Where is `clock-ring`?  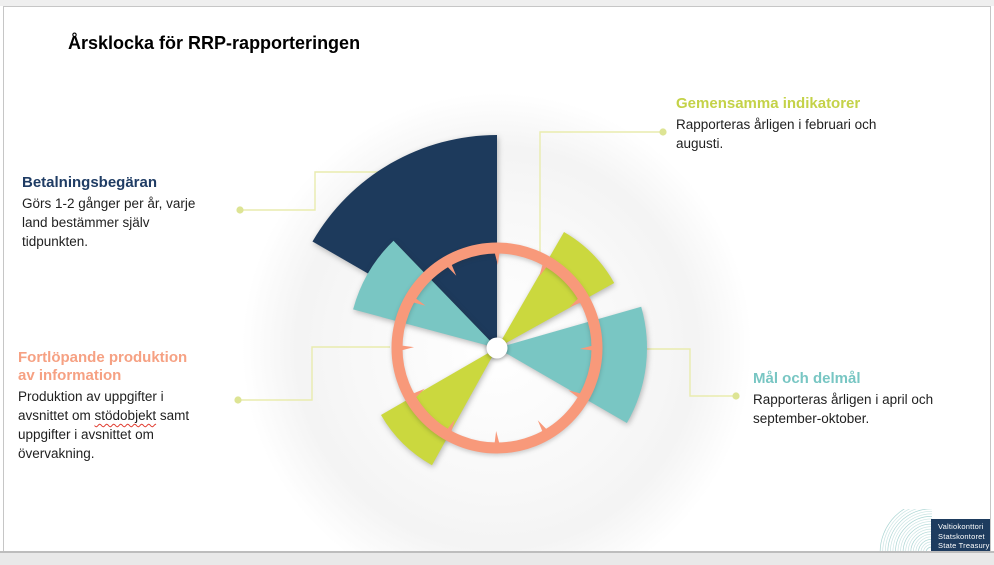
clock-ring is located at coordinates (497, 348).